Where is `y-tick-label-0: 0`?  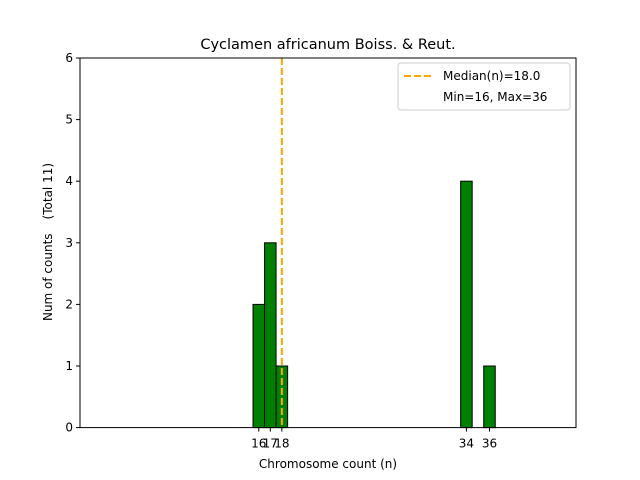
y-tick-label-0: 0 is located at coordinates (69, 428).